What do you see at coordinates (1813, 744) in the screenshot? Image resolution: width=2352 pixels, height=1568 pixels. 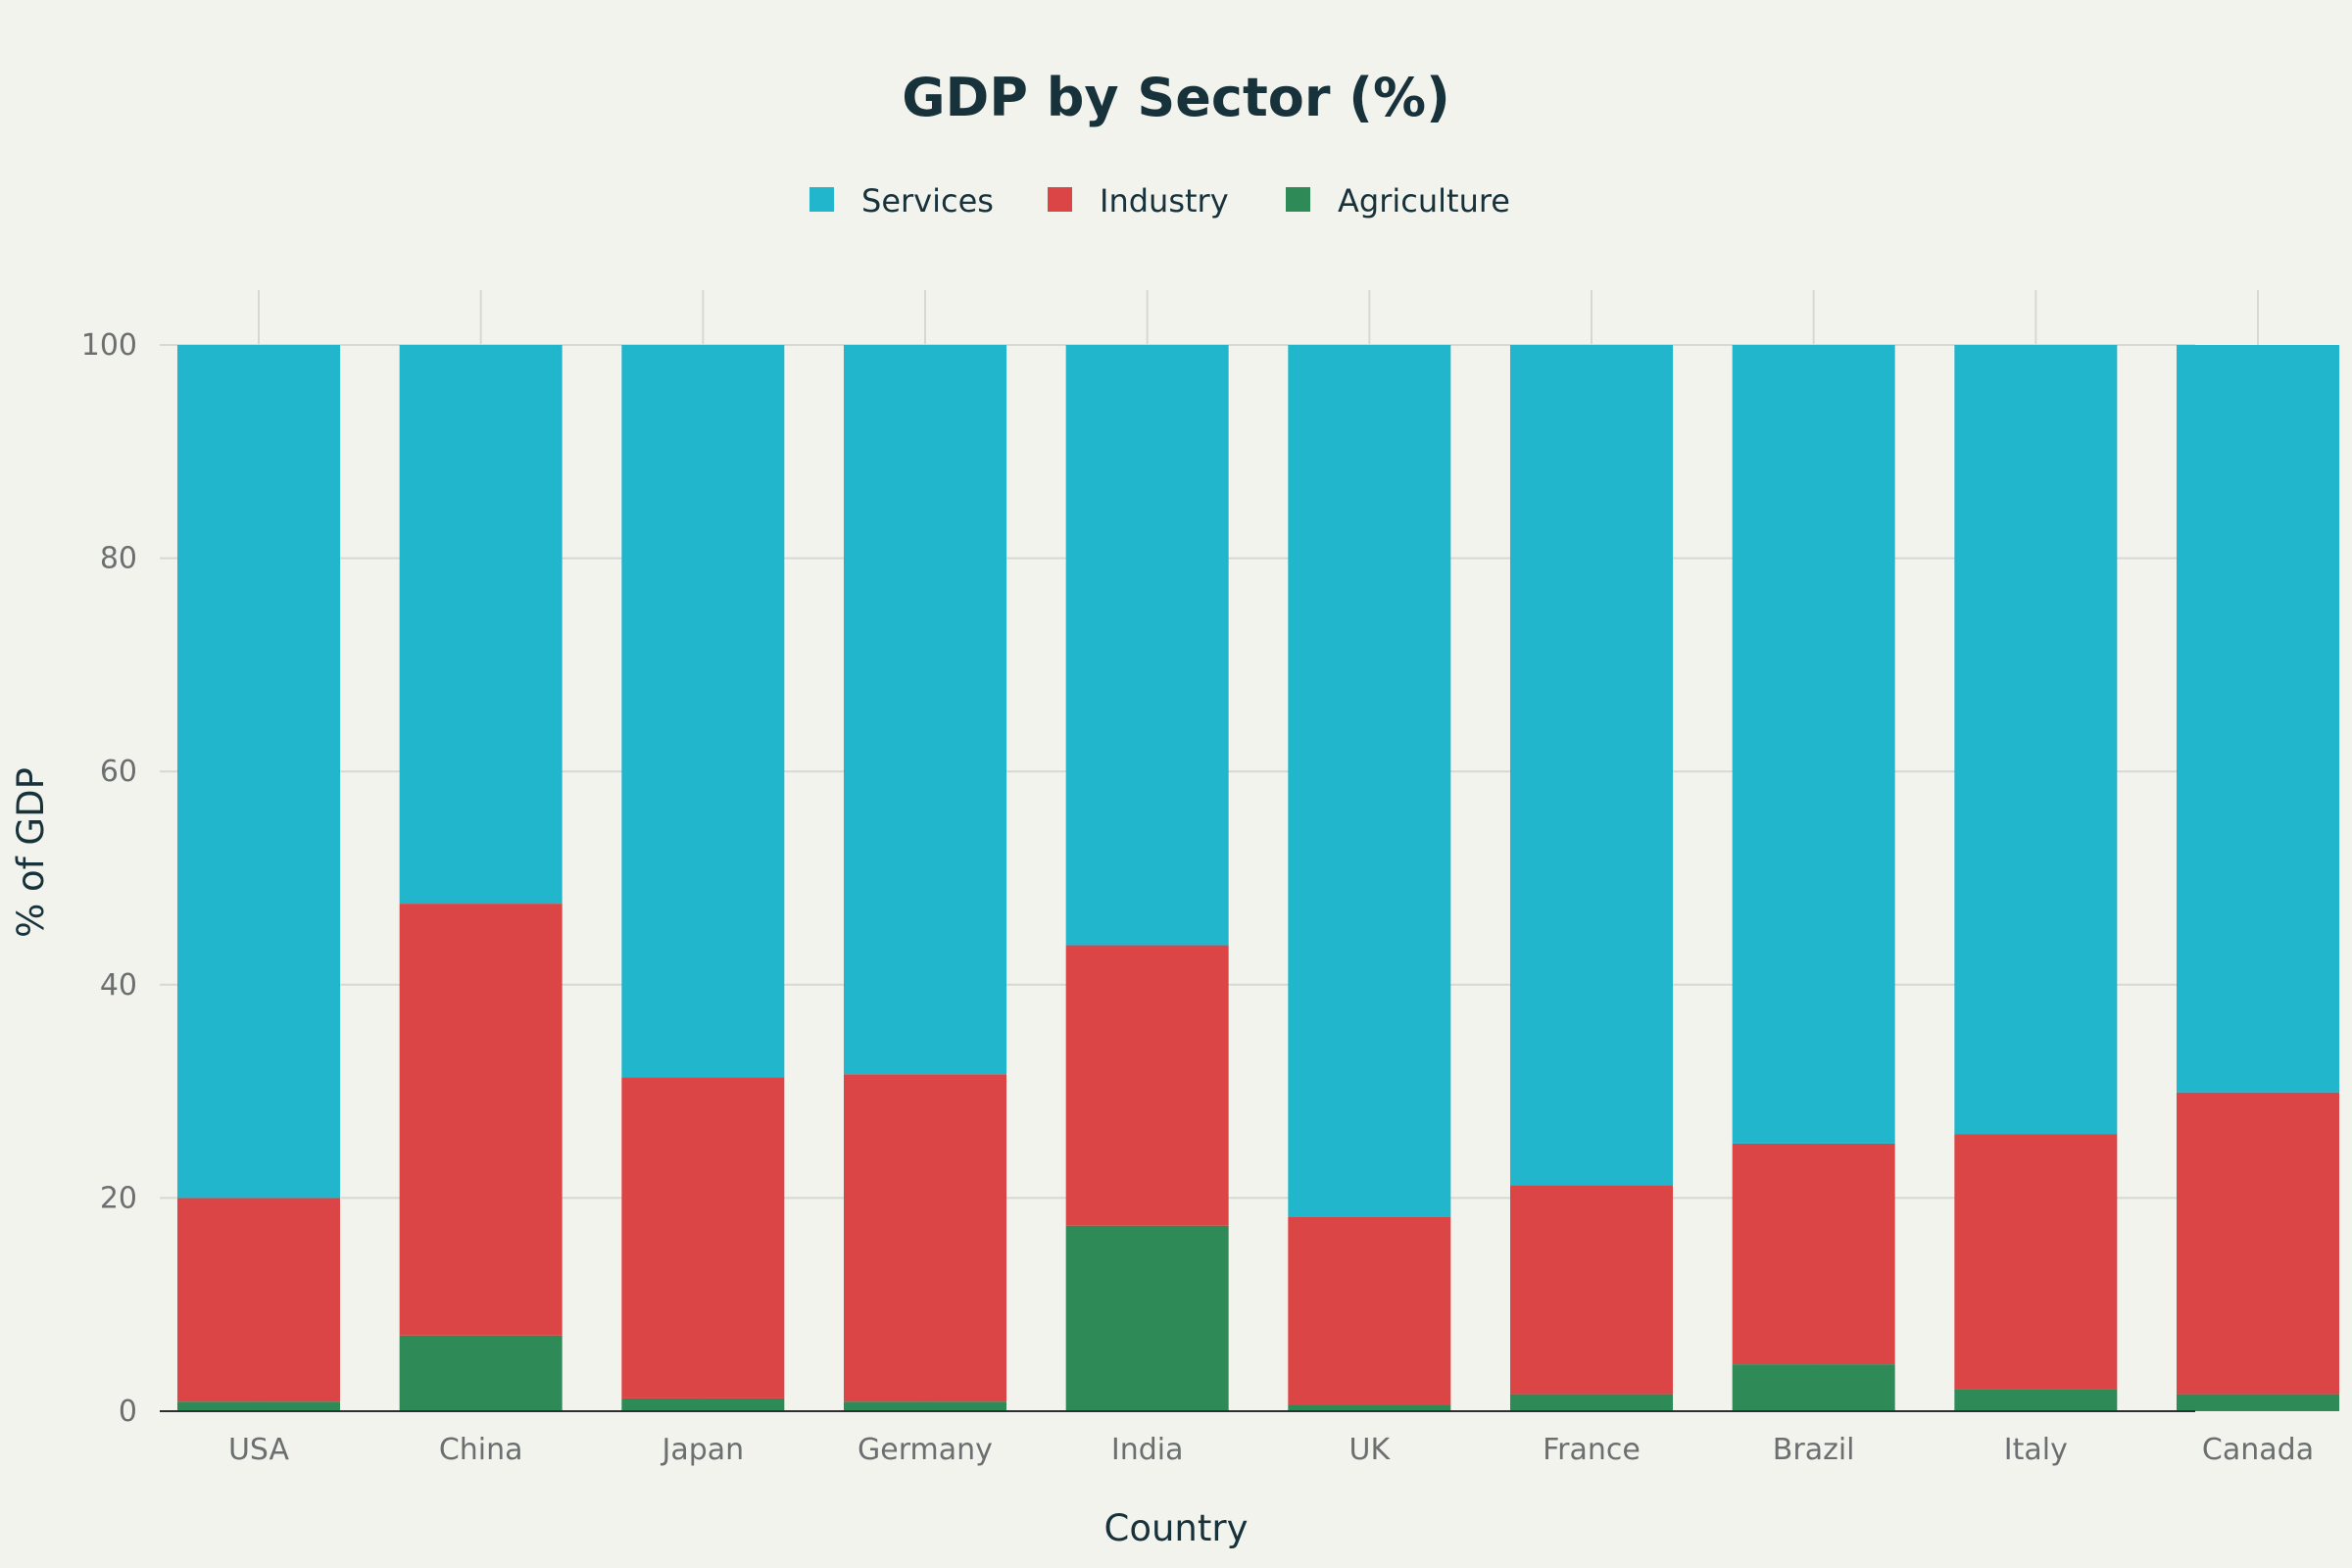 I see `bar-brazil-services` at bounding box center [1813, 744].